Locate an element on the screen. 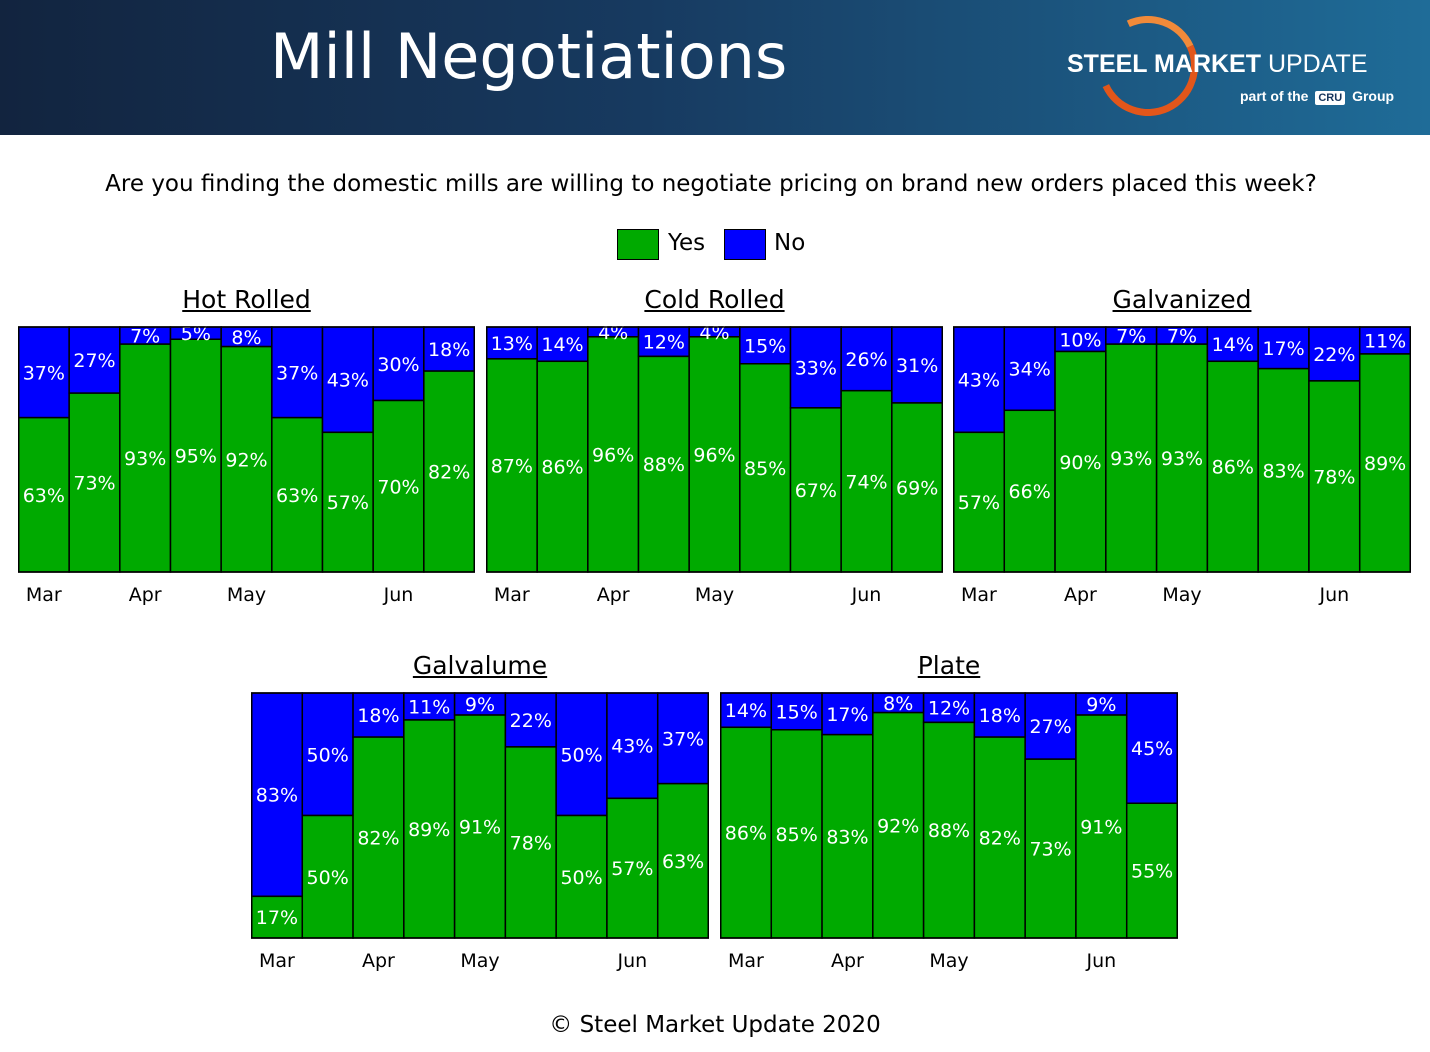 The image size is (1430, 1052). label-no-1: 50% is located at coordinates (328, 755).